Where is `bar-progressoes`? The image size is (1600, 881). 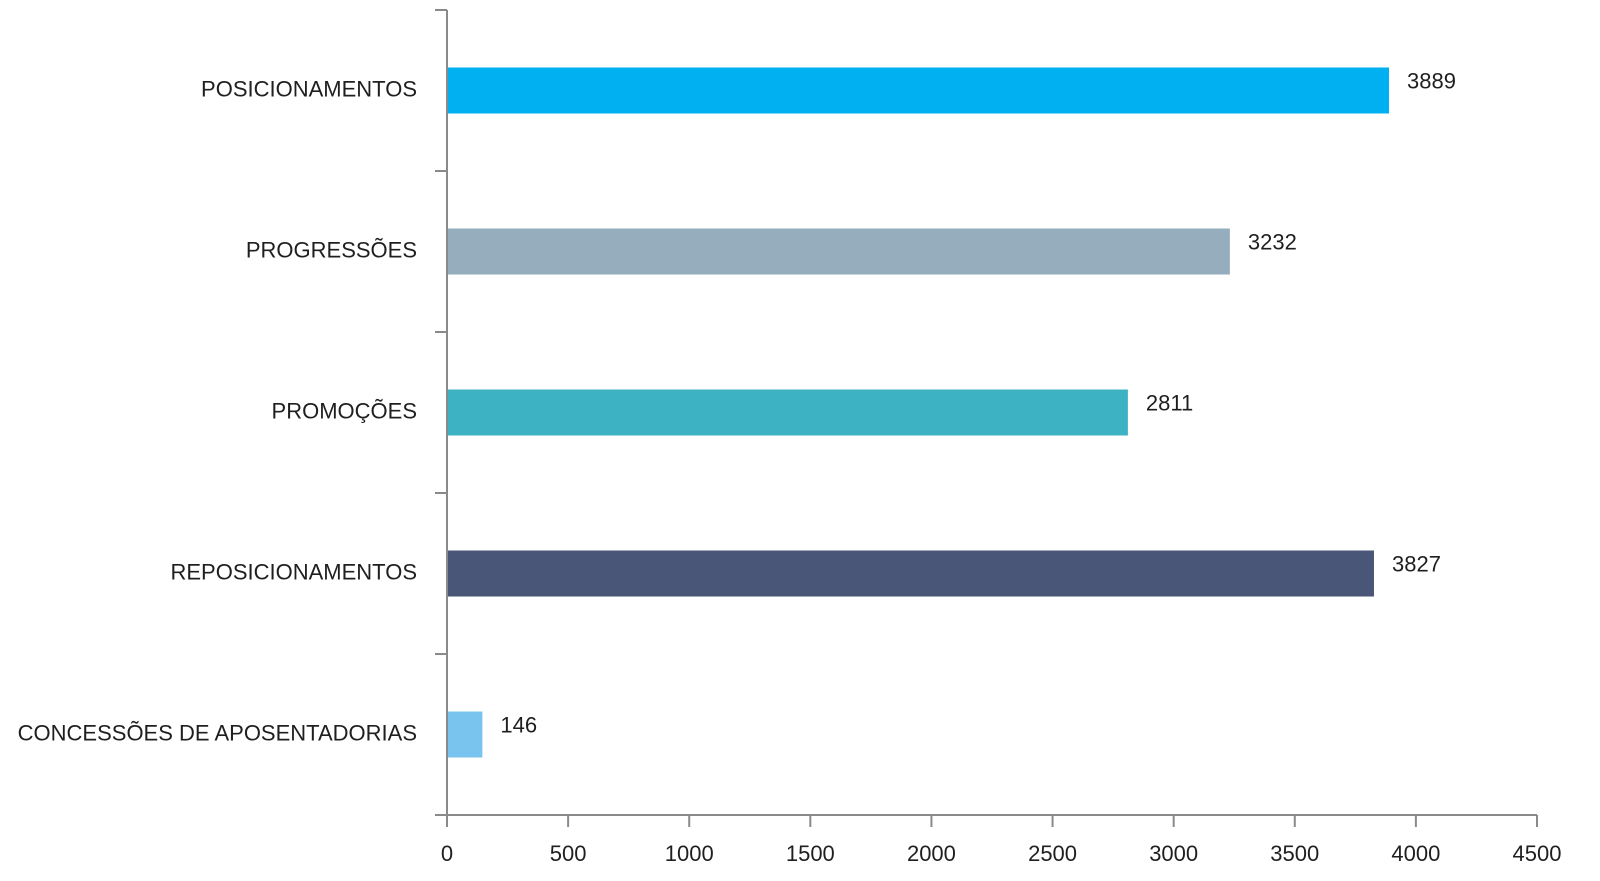 bar-progressoes is located at coordinates (839, 251).